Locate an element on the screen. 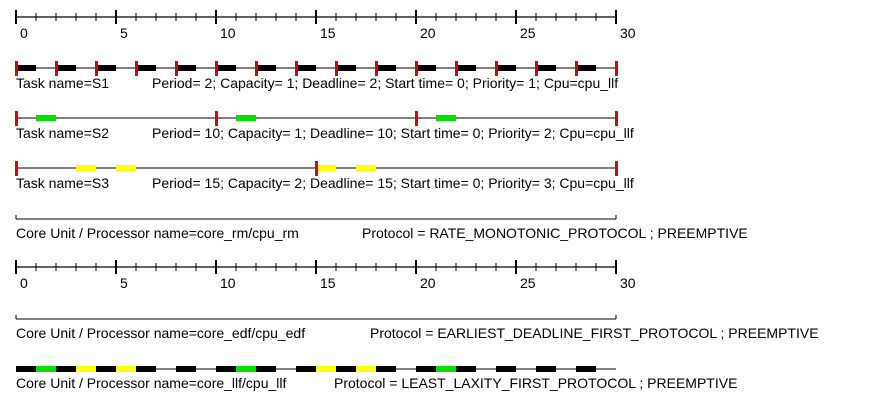 Image resolution: width=893 pixels, height=412 pixels. s1-release-markers is located at coordinates (316, 68).